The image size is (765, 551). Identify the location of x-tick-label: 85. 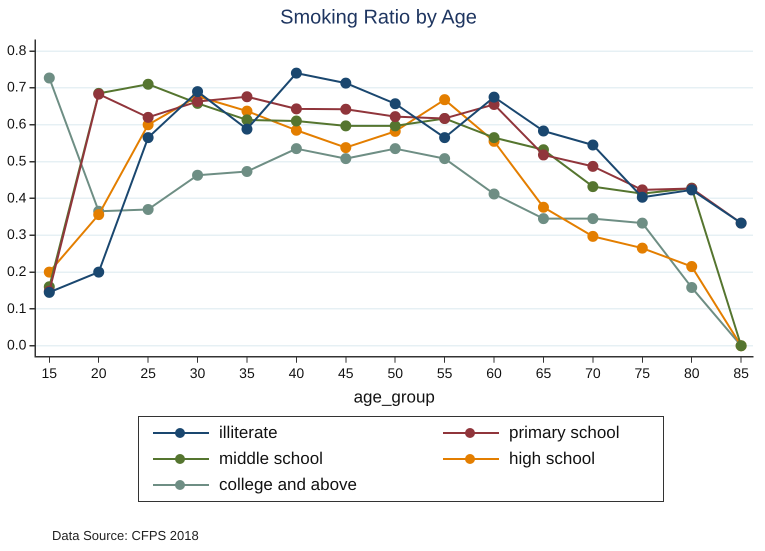
(741, 373).